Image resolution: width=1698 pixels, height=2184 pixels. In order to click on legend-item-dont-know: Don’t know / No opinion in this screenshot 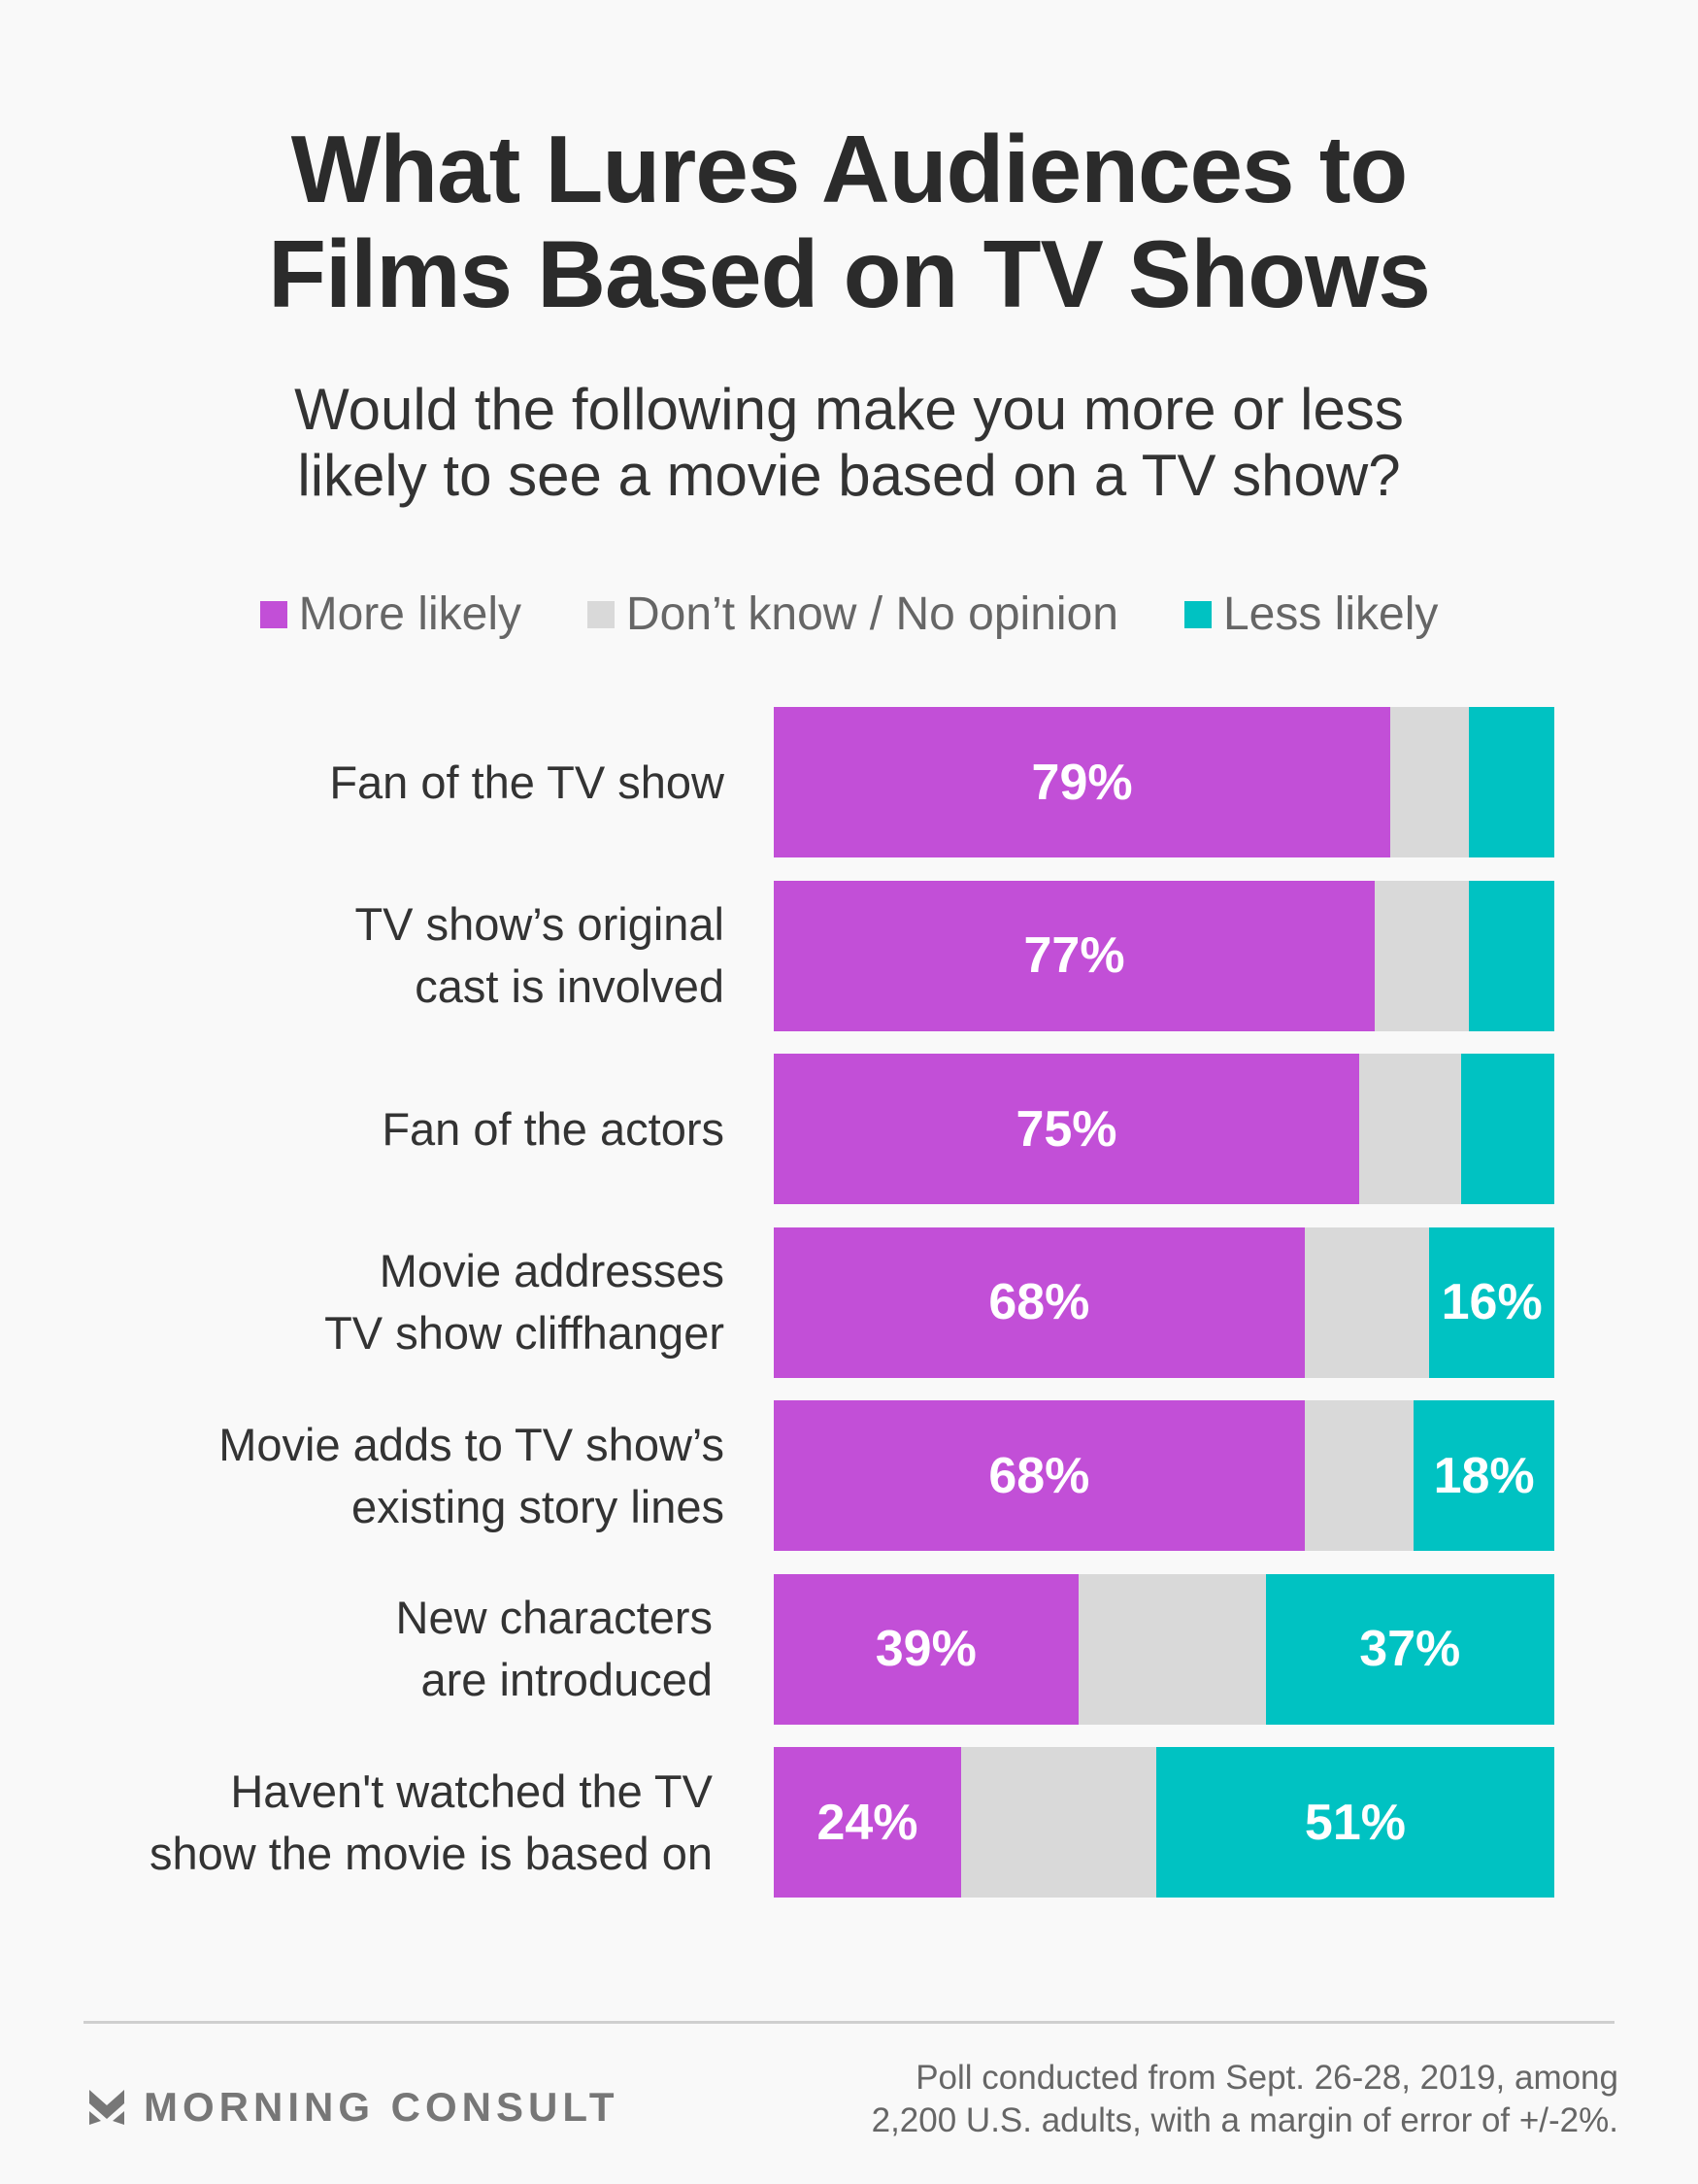, I will do `click(852, 614)`.